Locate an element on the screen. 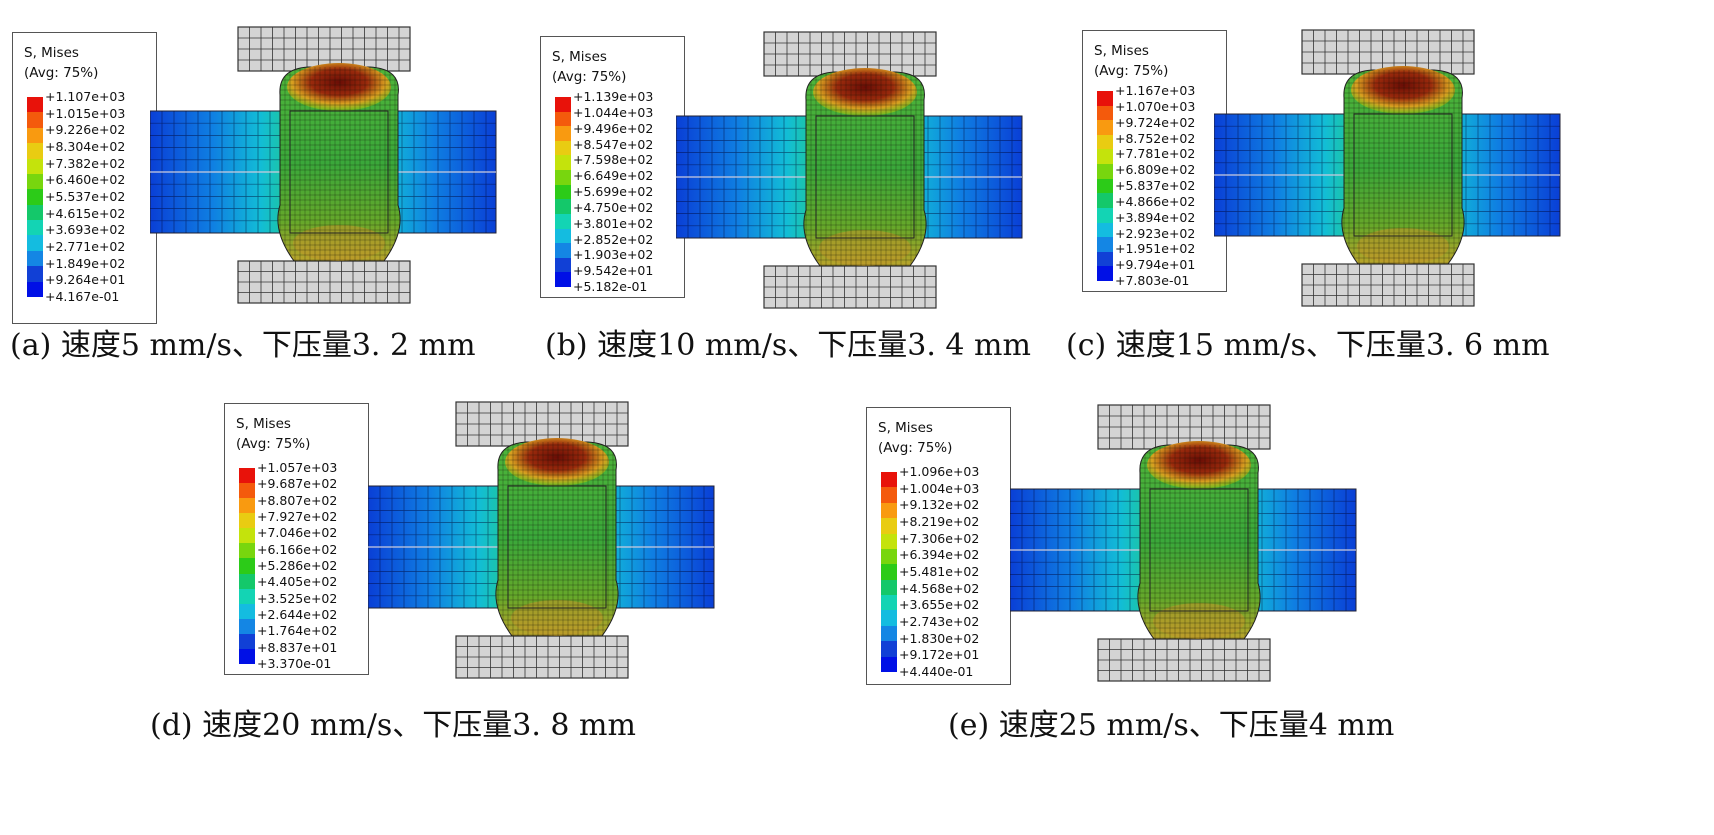  legend-value: +1.764e+02 is located at coordinates (297, 631).